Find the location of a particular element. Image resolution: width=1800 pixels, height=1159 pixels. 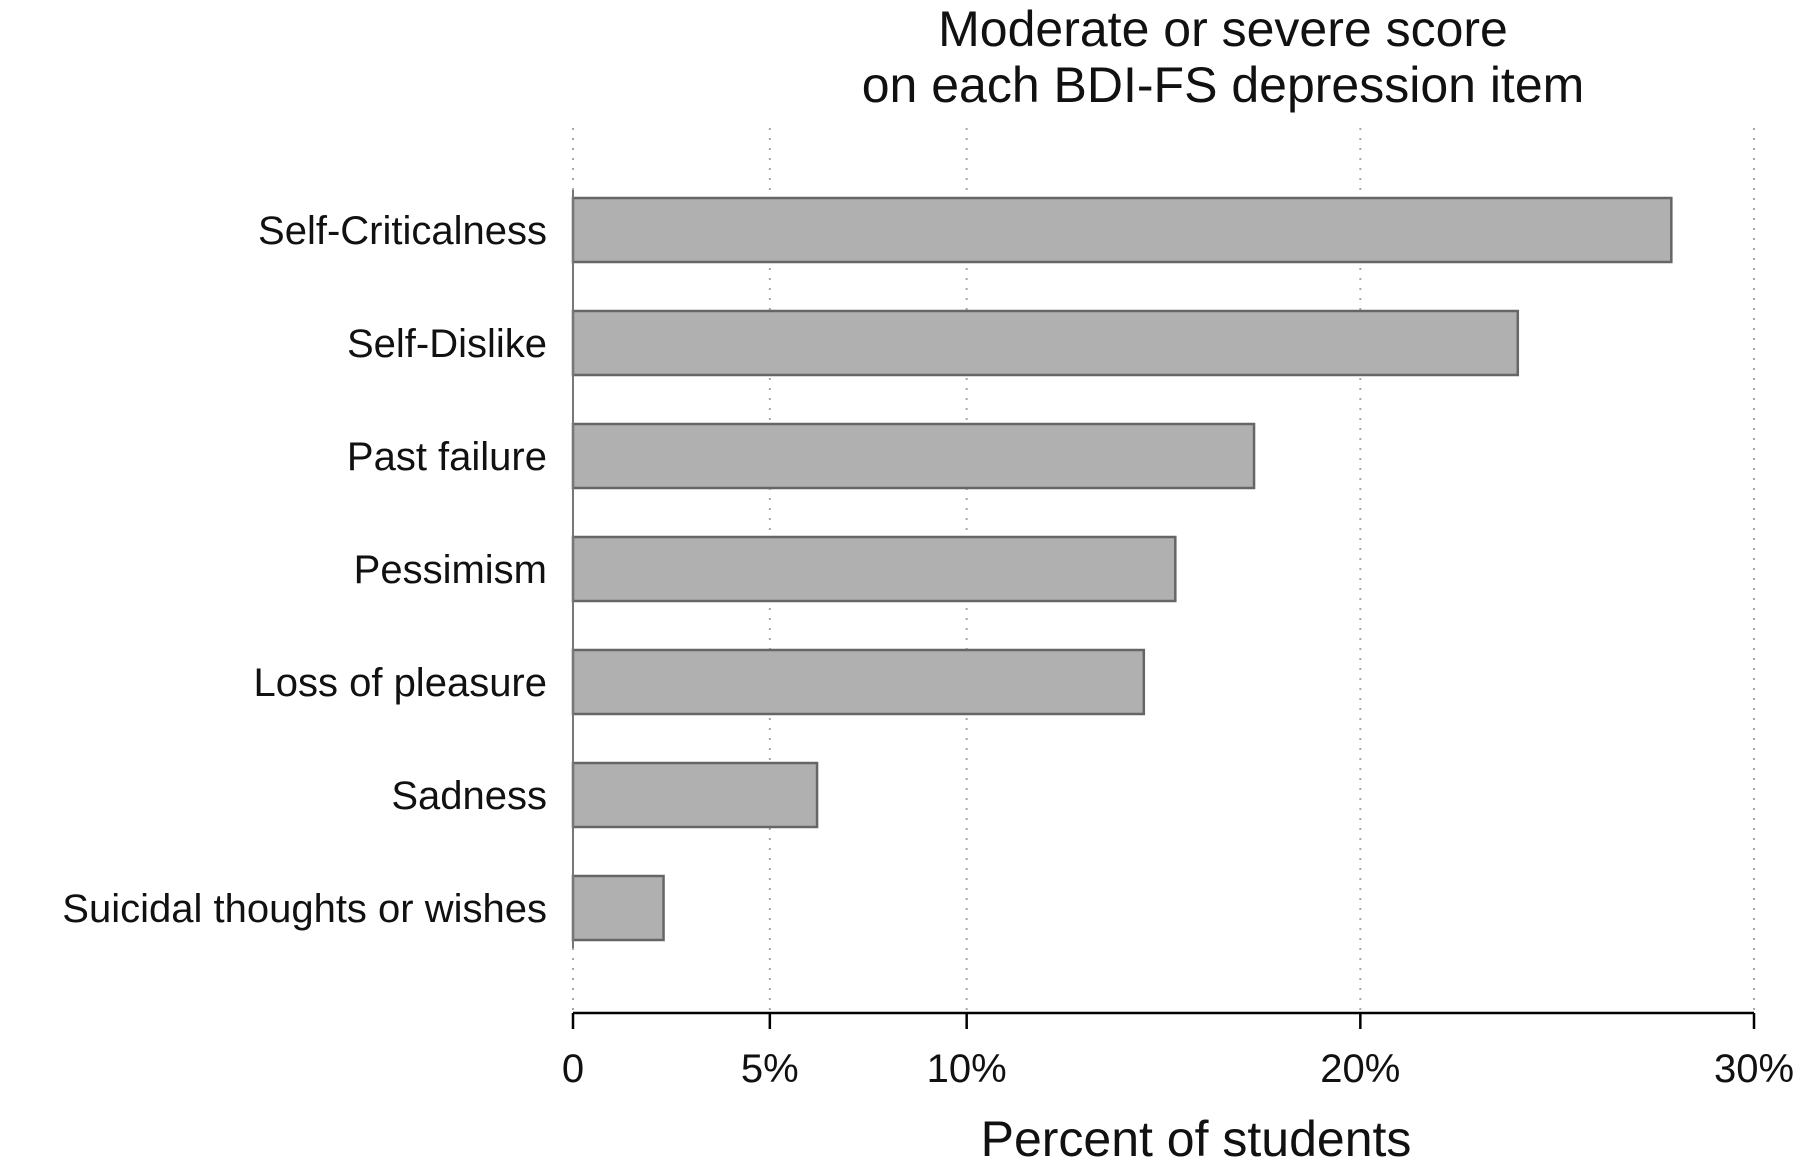

category-label-5: Sadness is located at coordinates (469, 796).